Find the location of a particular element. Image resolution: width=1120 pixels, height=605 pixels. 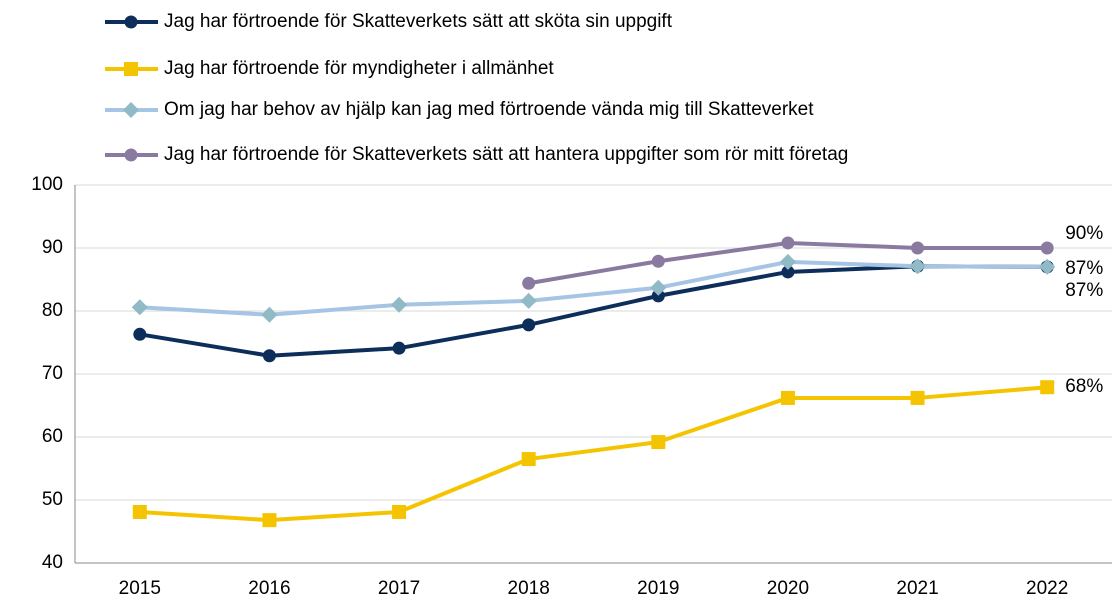

data-label: 68% is located at coordinates (1084, 386).